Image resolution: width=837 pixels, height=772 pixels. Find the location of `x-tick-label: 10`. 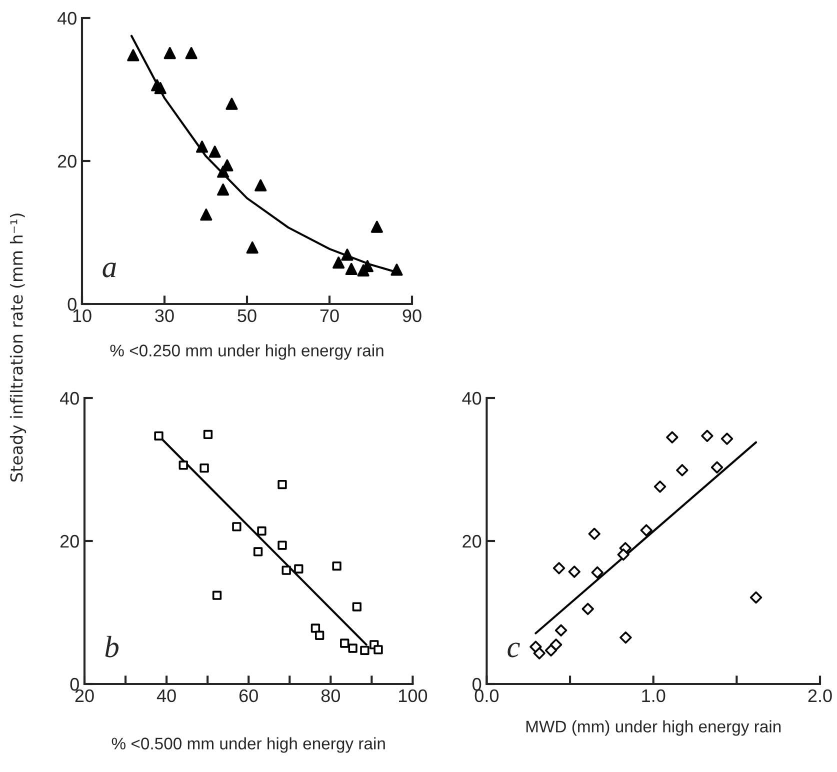

x-tick-label: 10 is located at coordinates (82, 315).